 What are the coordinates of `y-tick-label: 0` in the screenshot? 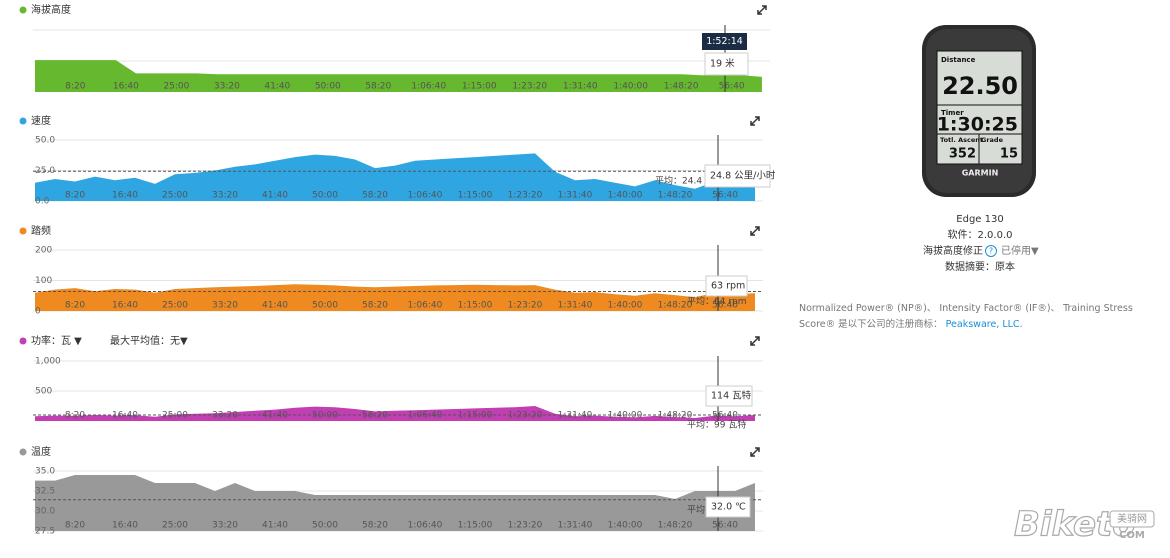 It's located at (38, 312).